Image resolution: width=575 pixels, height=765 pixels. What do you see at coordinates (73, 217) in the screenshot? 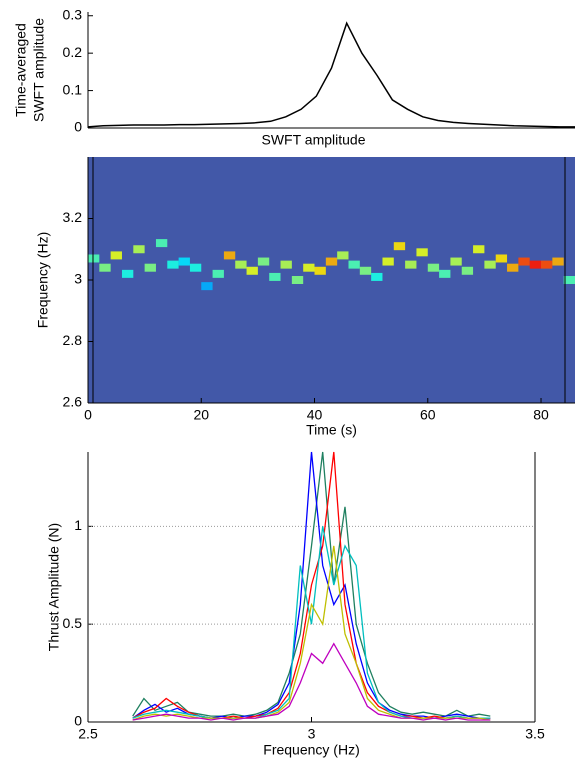
I see `y-tick-label: 3.2` at bounding box center [73, 217].